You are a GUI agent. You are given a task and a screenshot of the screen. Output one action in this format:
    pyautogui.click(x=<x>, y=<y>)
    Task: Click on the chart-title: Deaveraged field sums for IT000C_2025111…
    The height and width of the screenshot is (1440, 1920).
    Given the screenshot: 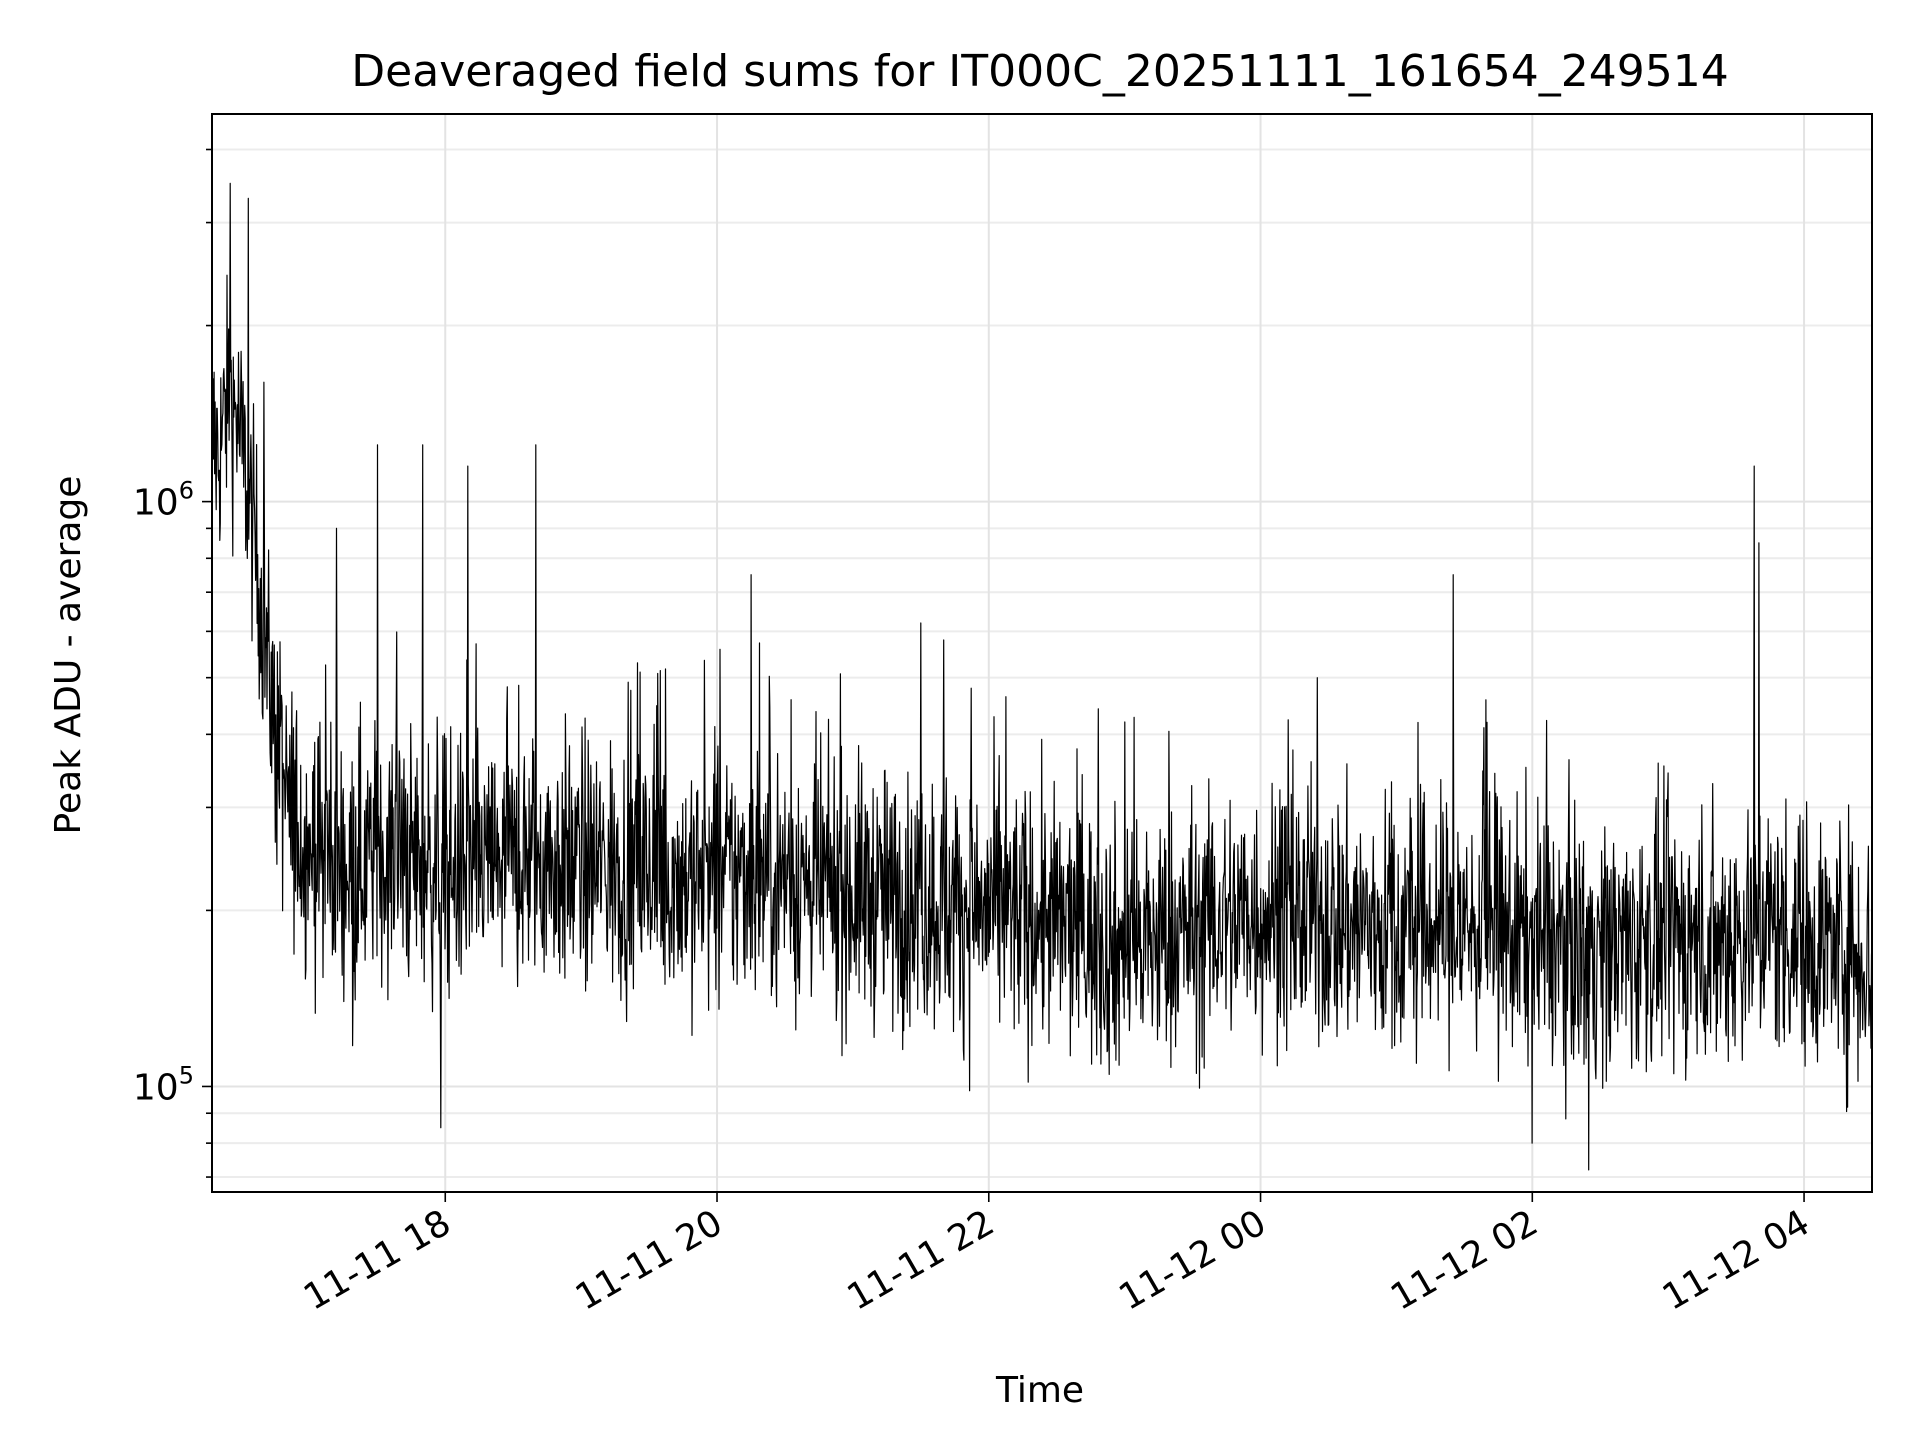 What is the action you would take?
    pyautogui.click(x=1039, y=71)
    